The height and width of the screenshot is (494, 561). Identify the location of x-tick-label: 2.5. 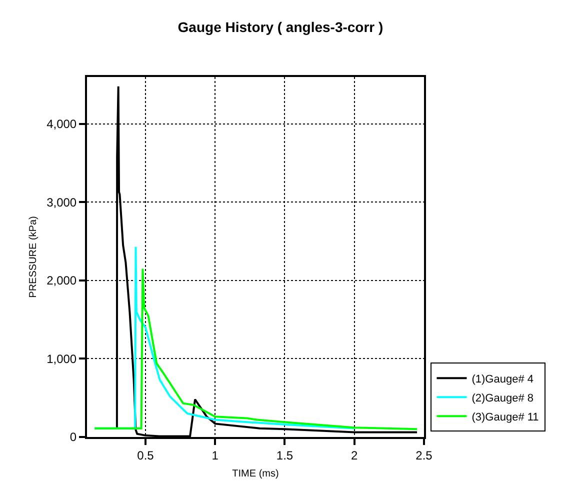
(424, 455).